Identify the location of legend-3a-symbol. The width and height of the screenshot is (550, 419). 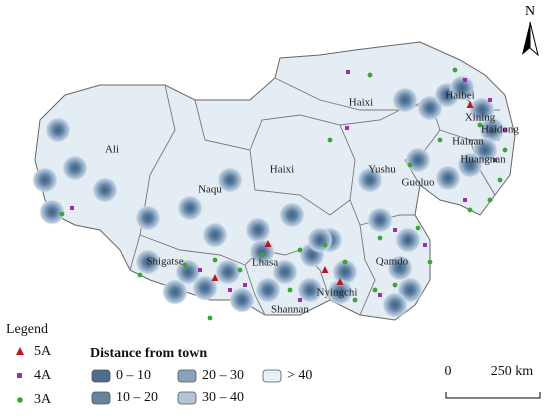
(20, 400).